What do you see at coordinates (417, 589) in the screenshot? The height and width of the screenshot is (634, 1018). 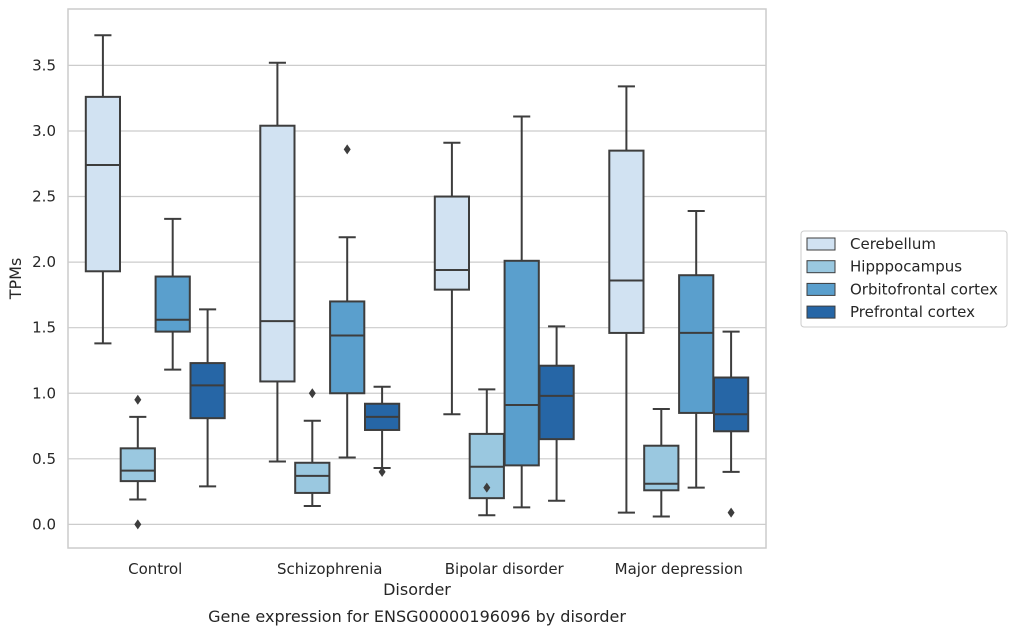 I see `x-axis-label: Disorder` at bounding box center [417, 589].